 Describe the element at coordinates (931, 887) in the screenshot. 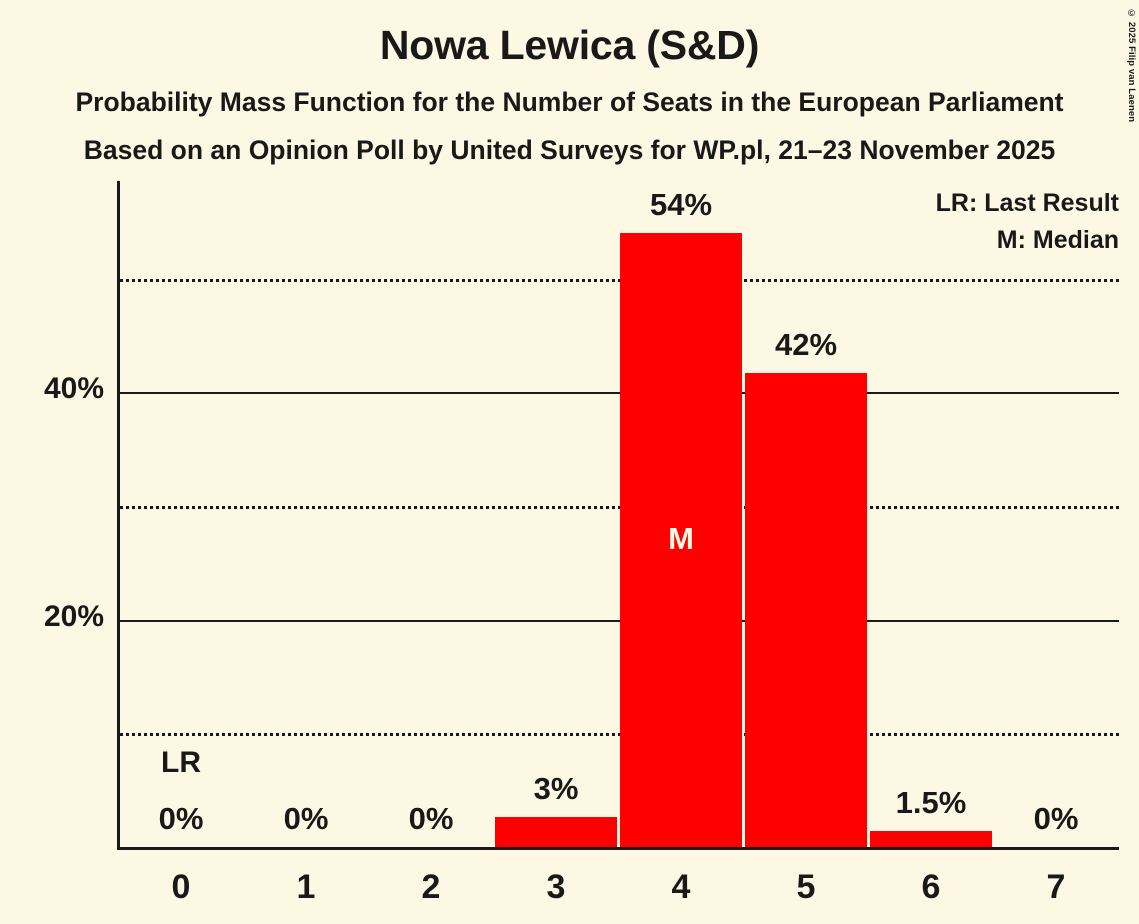

I see `x-tick-label-6: 6` at that location.